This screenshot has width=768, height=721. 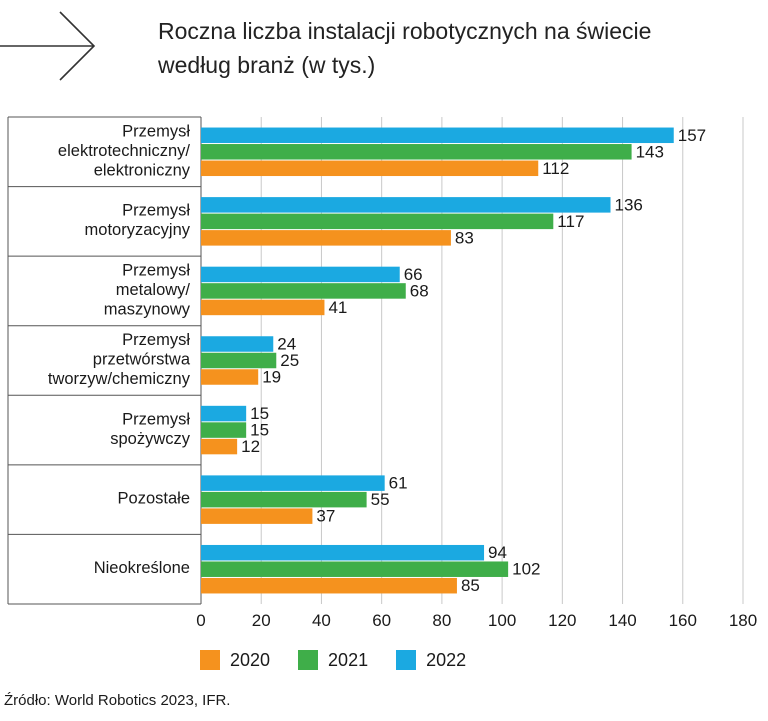 I want to click on data-label-2022: 94, so click(x=497, y=552).